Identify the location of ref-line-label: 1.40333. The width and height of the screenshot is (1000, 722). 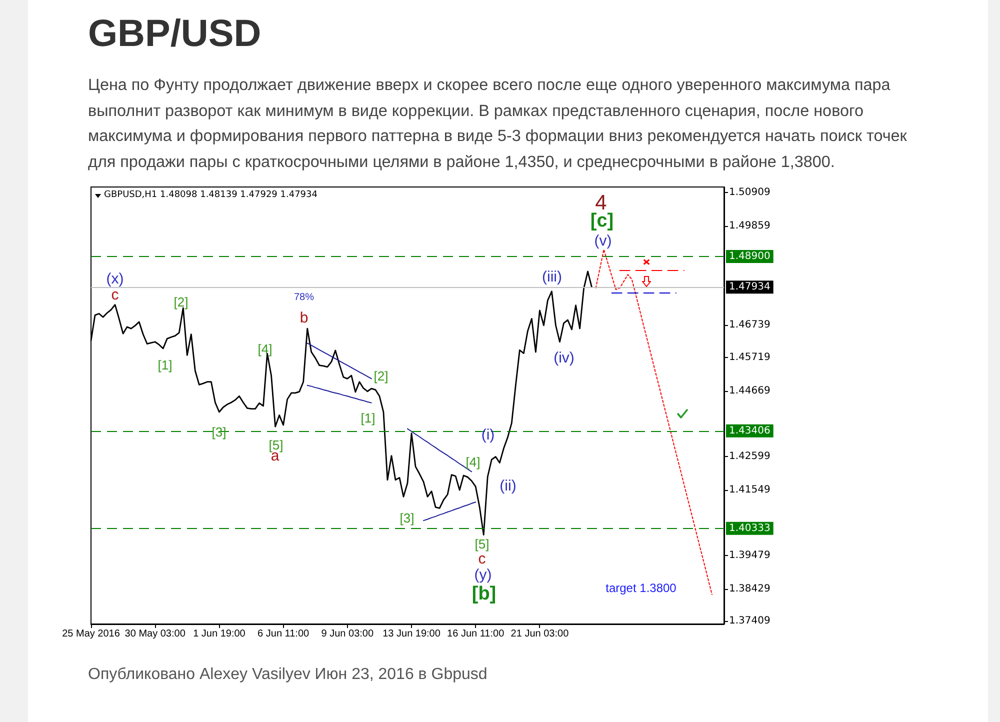
(749, 528).